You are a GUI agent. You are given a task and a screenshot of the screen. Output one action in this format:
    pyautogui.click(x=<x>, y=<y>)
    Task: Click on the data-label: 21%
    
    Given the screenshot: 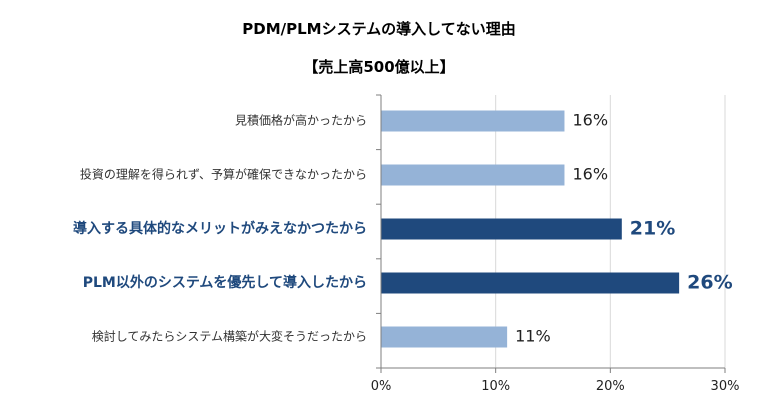 What is the action you would take?
    pyautogui.click(x=652, y=229)
    